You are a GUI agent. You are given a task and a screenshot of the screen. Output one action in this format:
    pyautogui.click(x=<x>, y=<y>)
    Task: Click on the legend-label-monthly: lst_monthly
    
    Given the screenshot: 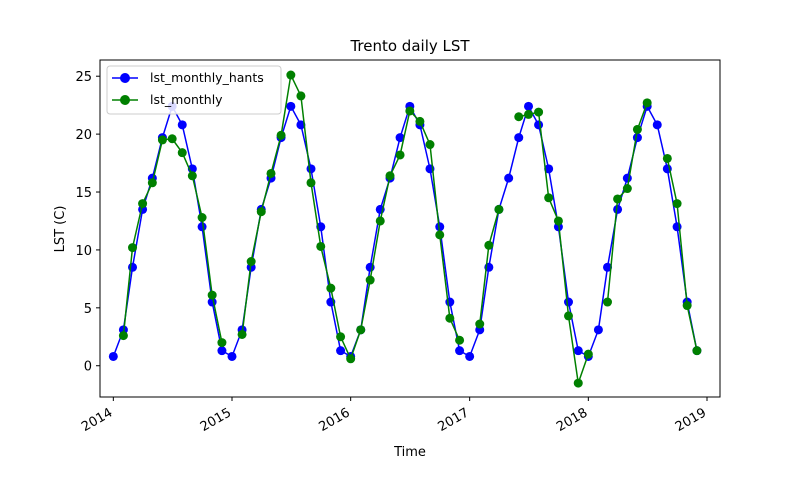 What is the action you would take?
    pyautogui.click(x=186, y=99)
    